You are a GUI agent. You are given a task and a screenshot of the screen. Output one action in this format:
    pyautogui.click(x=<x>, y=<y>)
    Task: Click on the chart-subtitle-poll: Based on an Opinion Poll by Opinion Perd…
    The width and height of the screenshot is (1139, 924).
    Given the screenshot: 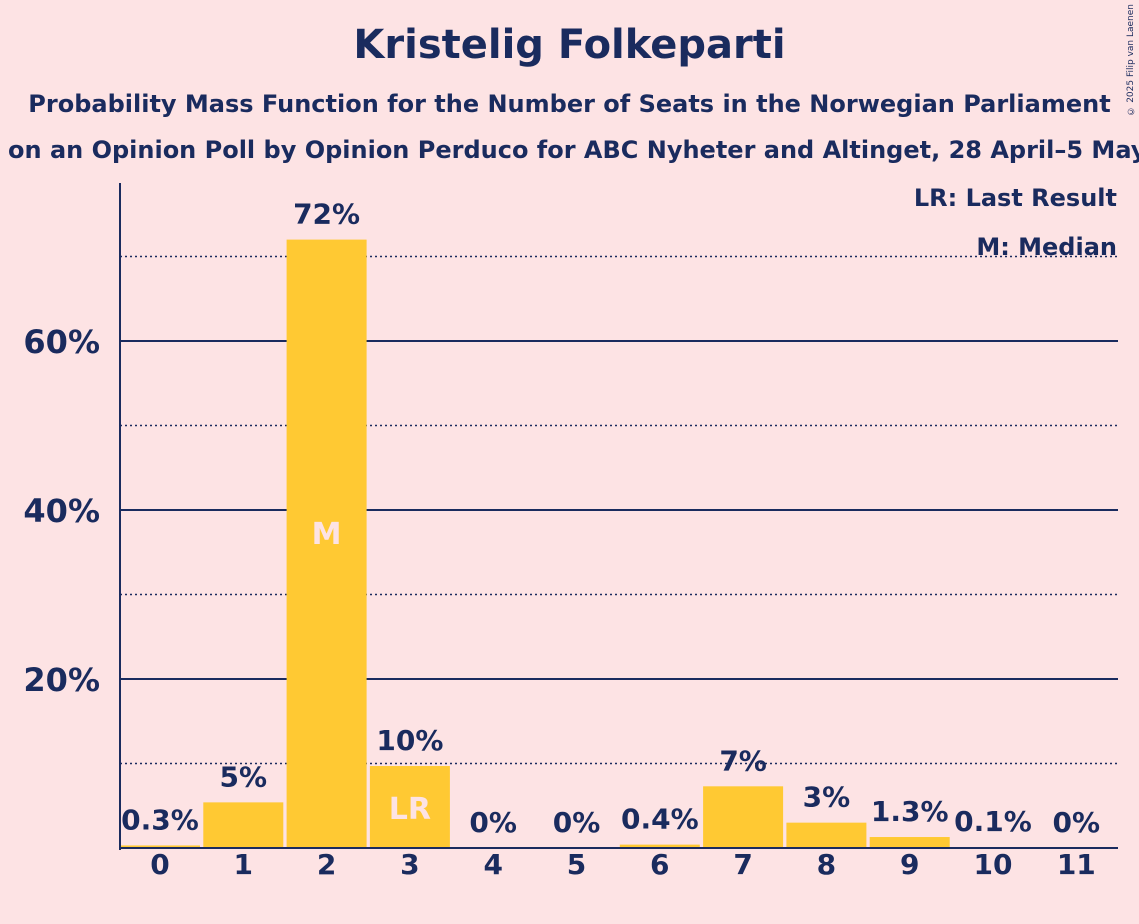 What is the action you would take?
    pyautogui.click(x=569, y=150)
    